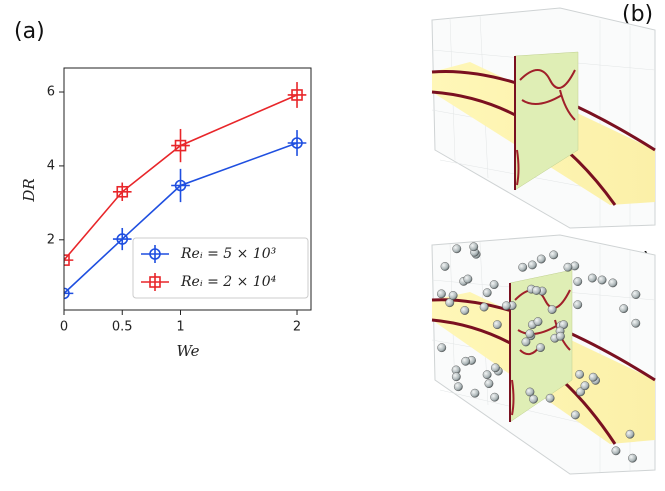  I want to click on x-tick-label: 0.5, so click(122, 327).